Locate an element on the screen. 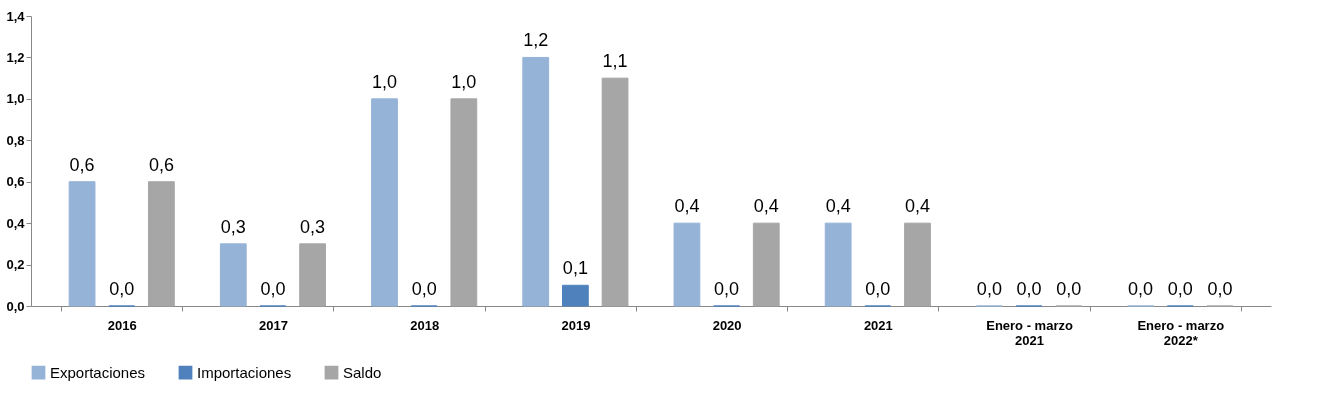 Image resolution: width=1319 pixels, height=420 pixels. x-tick-label: 2019 is located at coordinates (576, 325).